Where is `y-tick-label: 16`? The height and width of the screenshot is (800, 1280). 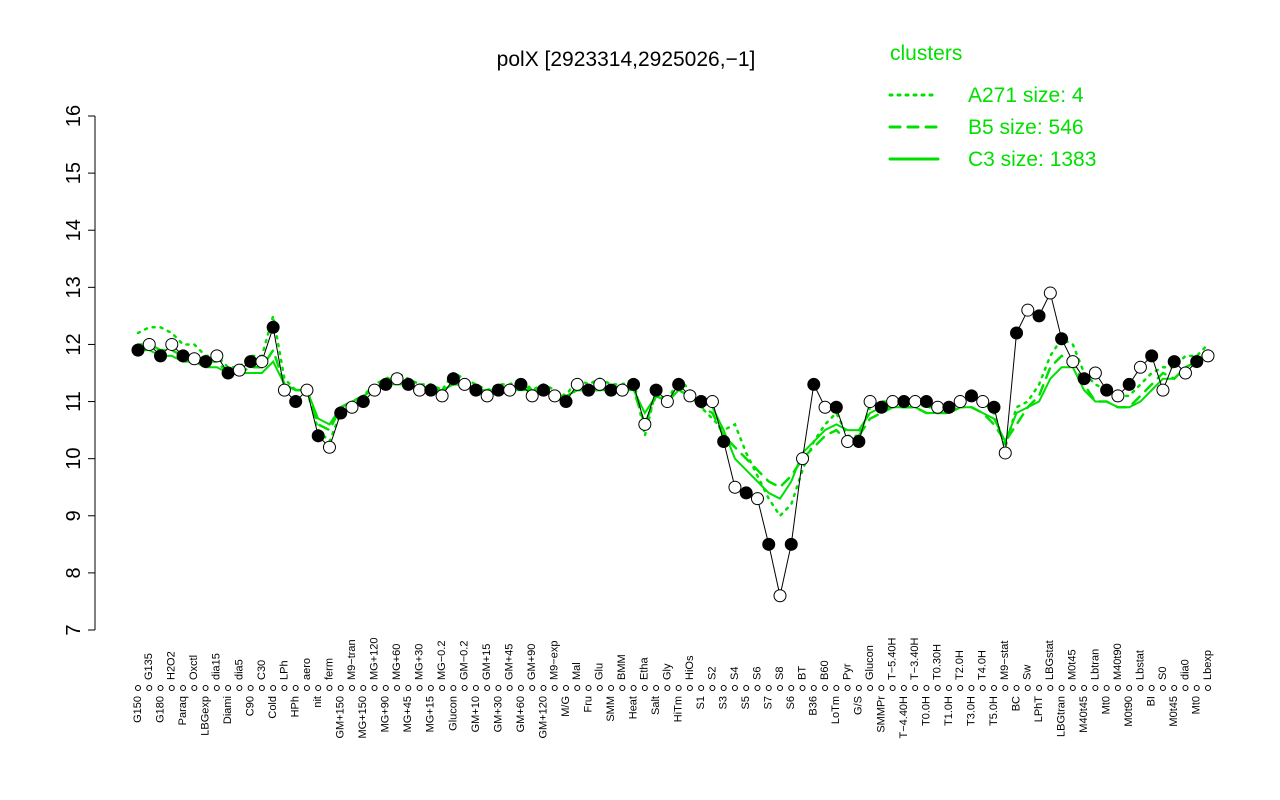
y-tick-label: 16 is located at coordinates (74, 116).